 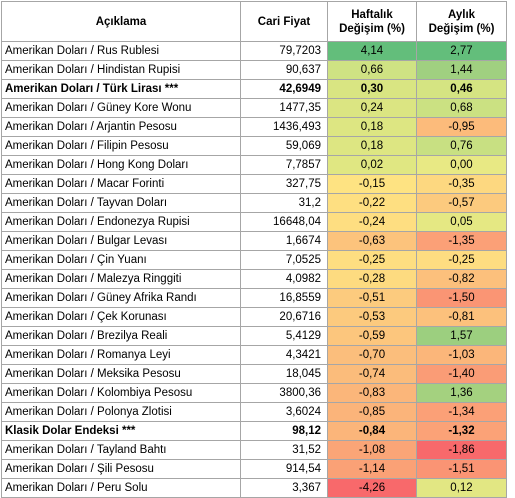 What do you see at coordinates (372, 260) in the screenshot?
I see `cell-weekly-change: -0,25` at bounding box center [372, 260].